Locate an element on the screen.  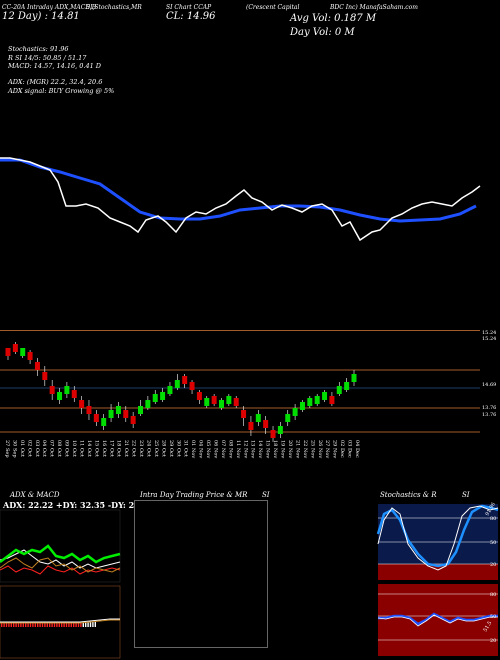
date-label: 03 Oct is located at coordinates (37, 448).